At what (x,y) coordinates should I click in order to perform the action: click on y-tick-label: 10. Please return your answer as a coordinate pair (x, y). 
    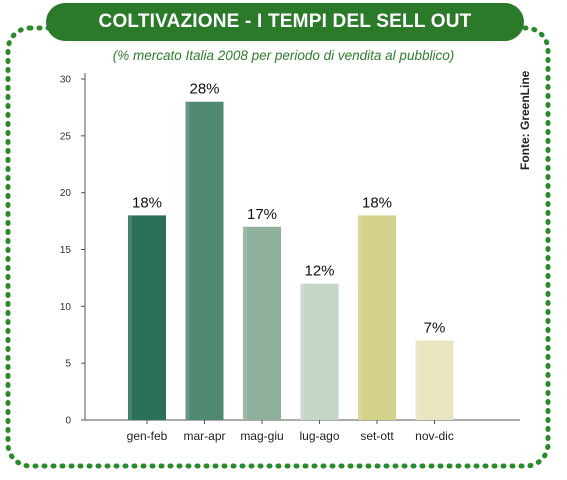
    Looking at the image, I should click on (66, 307).